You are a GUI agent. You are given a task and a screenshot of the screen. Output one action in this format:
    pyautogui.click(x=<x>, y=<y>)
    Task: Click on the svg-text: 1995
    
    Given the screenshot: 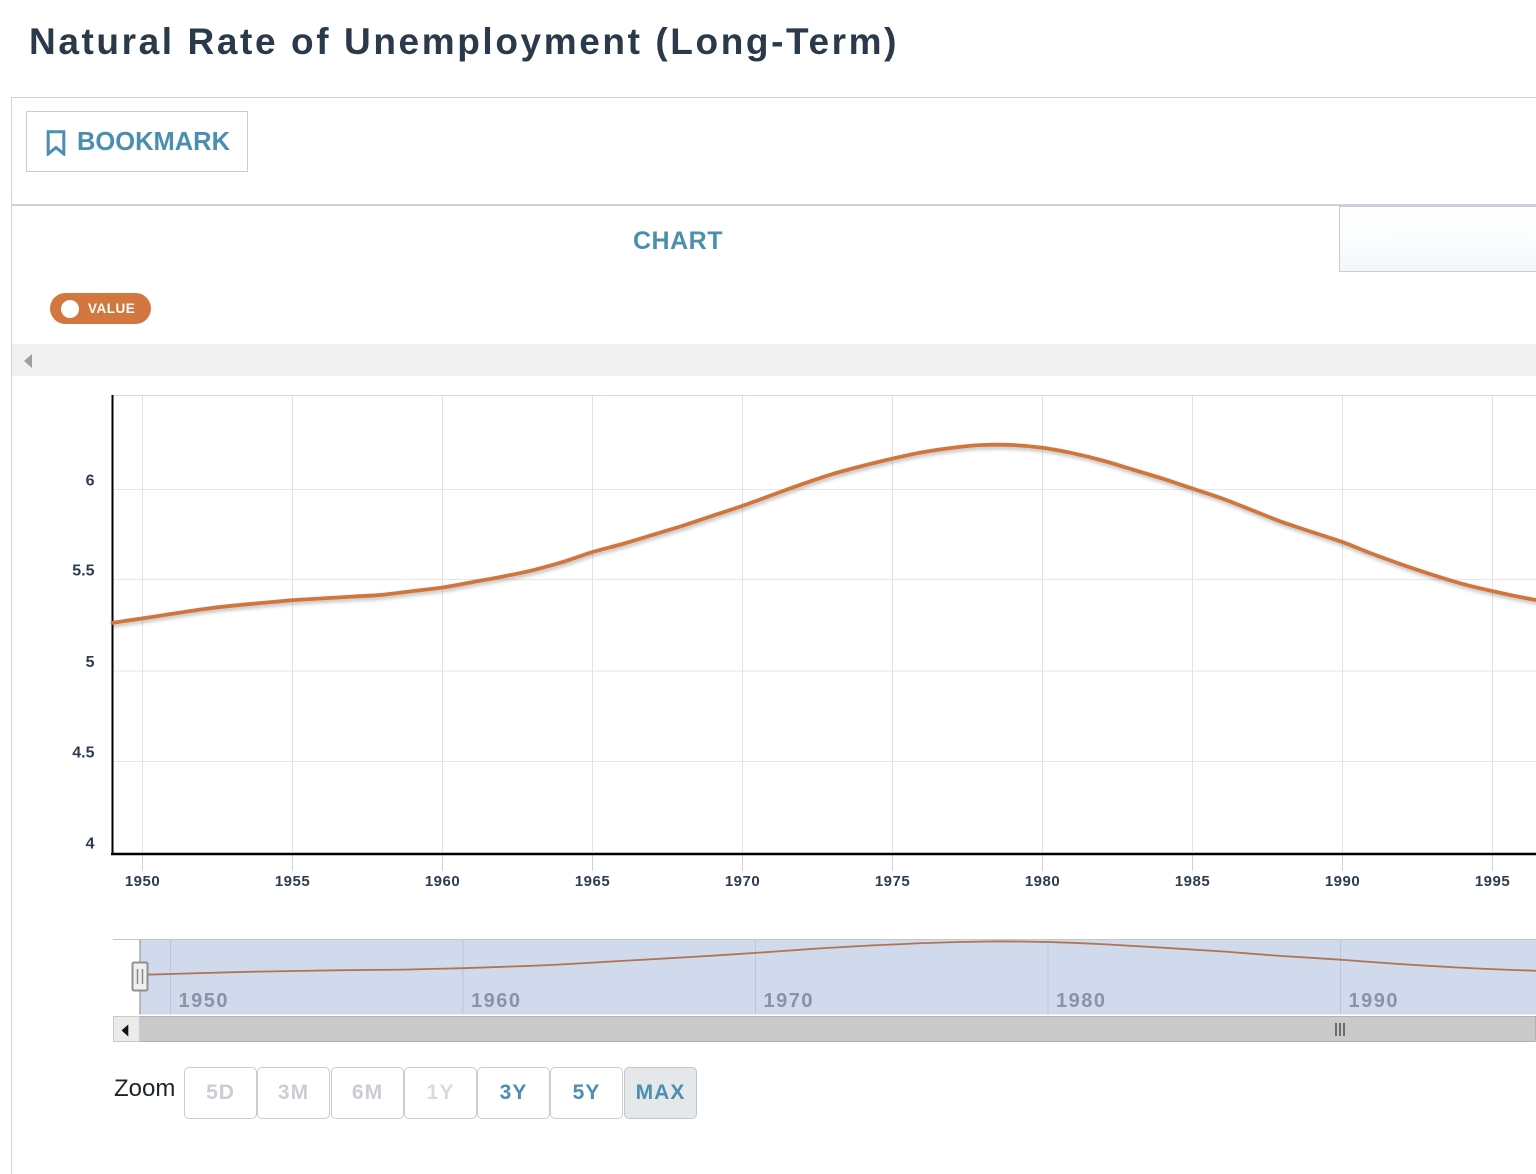 What is the action you would take?
    pyautogui.click(x=1492, y=881)
    